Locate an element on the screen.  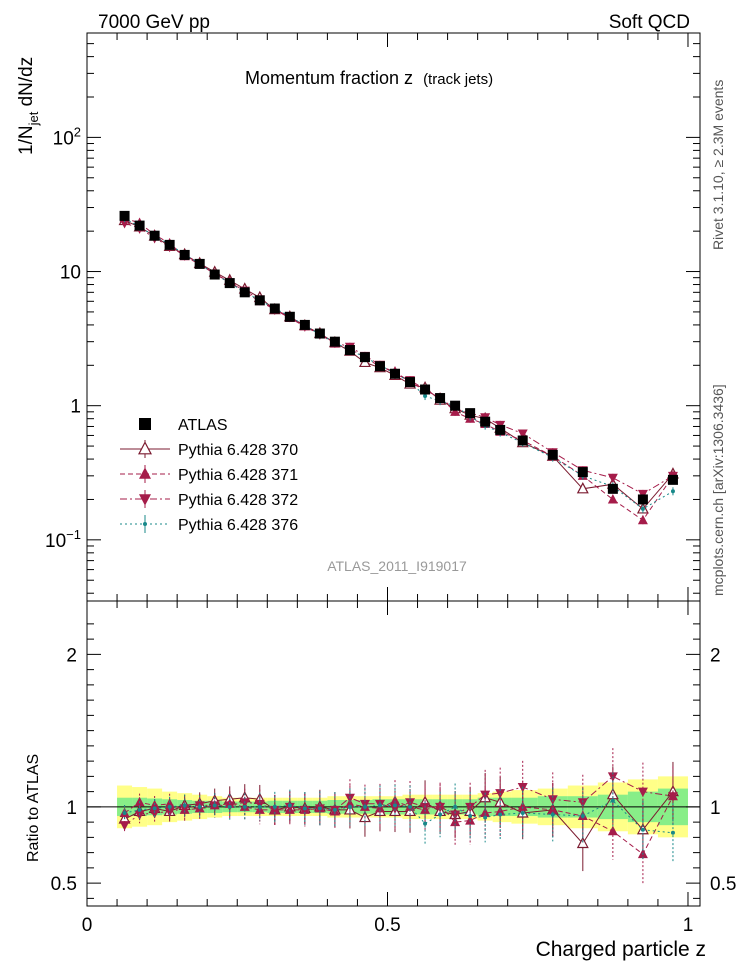
y-label-tail: dN/dz is located at coordinates (26, 84).